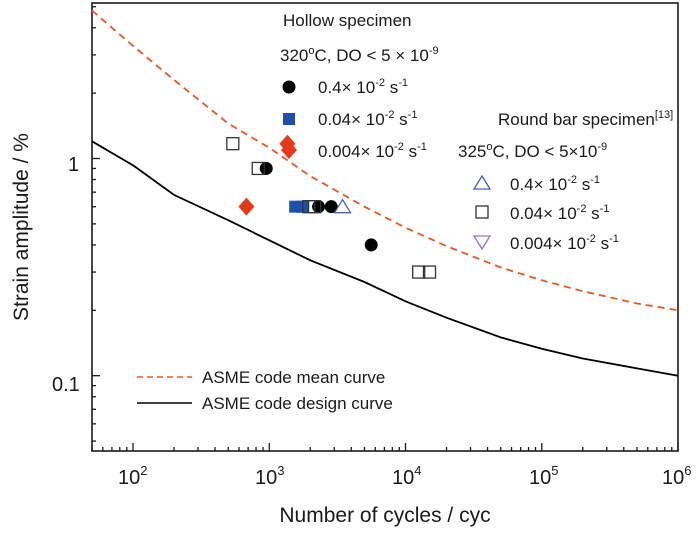  I want to click on legend-marker-open-triangle-down, so click(482, 243).